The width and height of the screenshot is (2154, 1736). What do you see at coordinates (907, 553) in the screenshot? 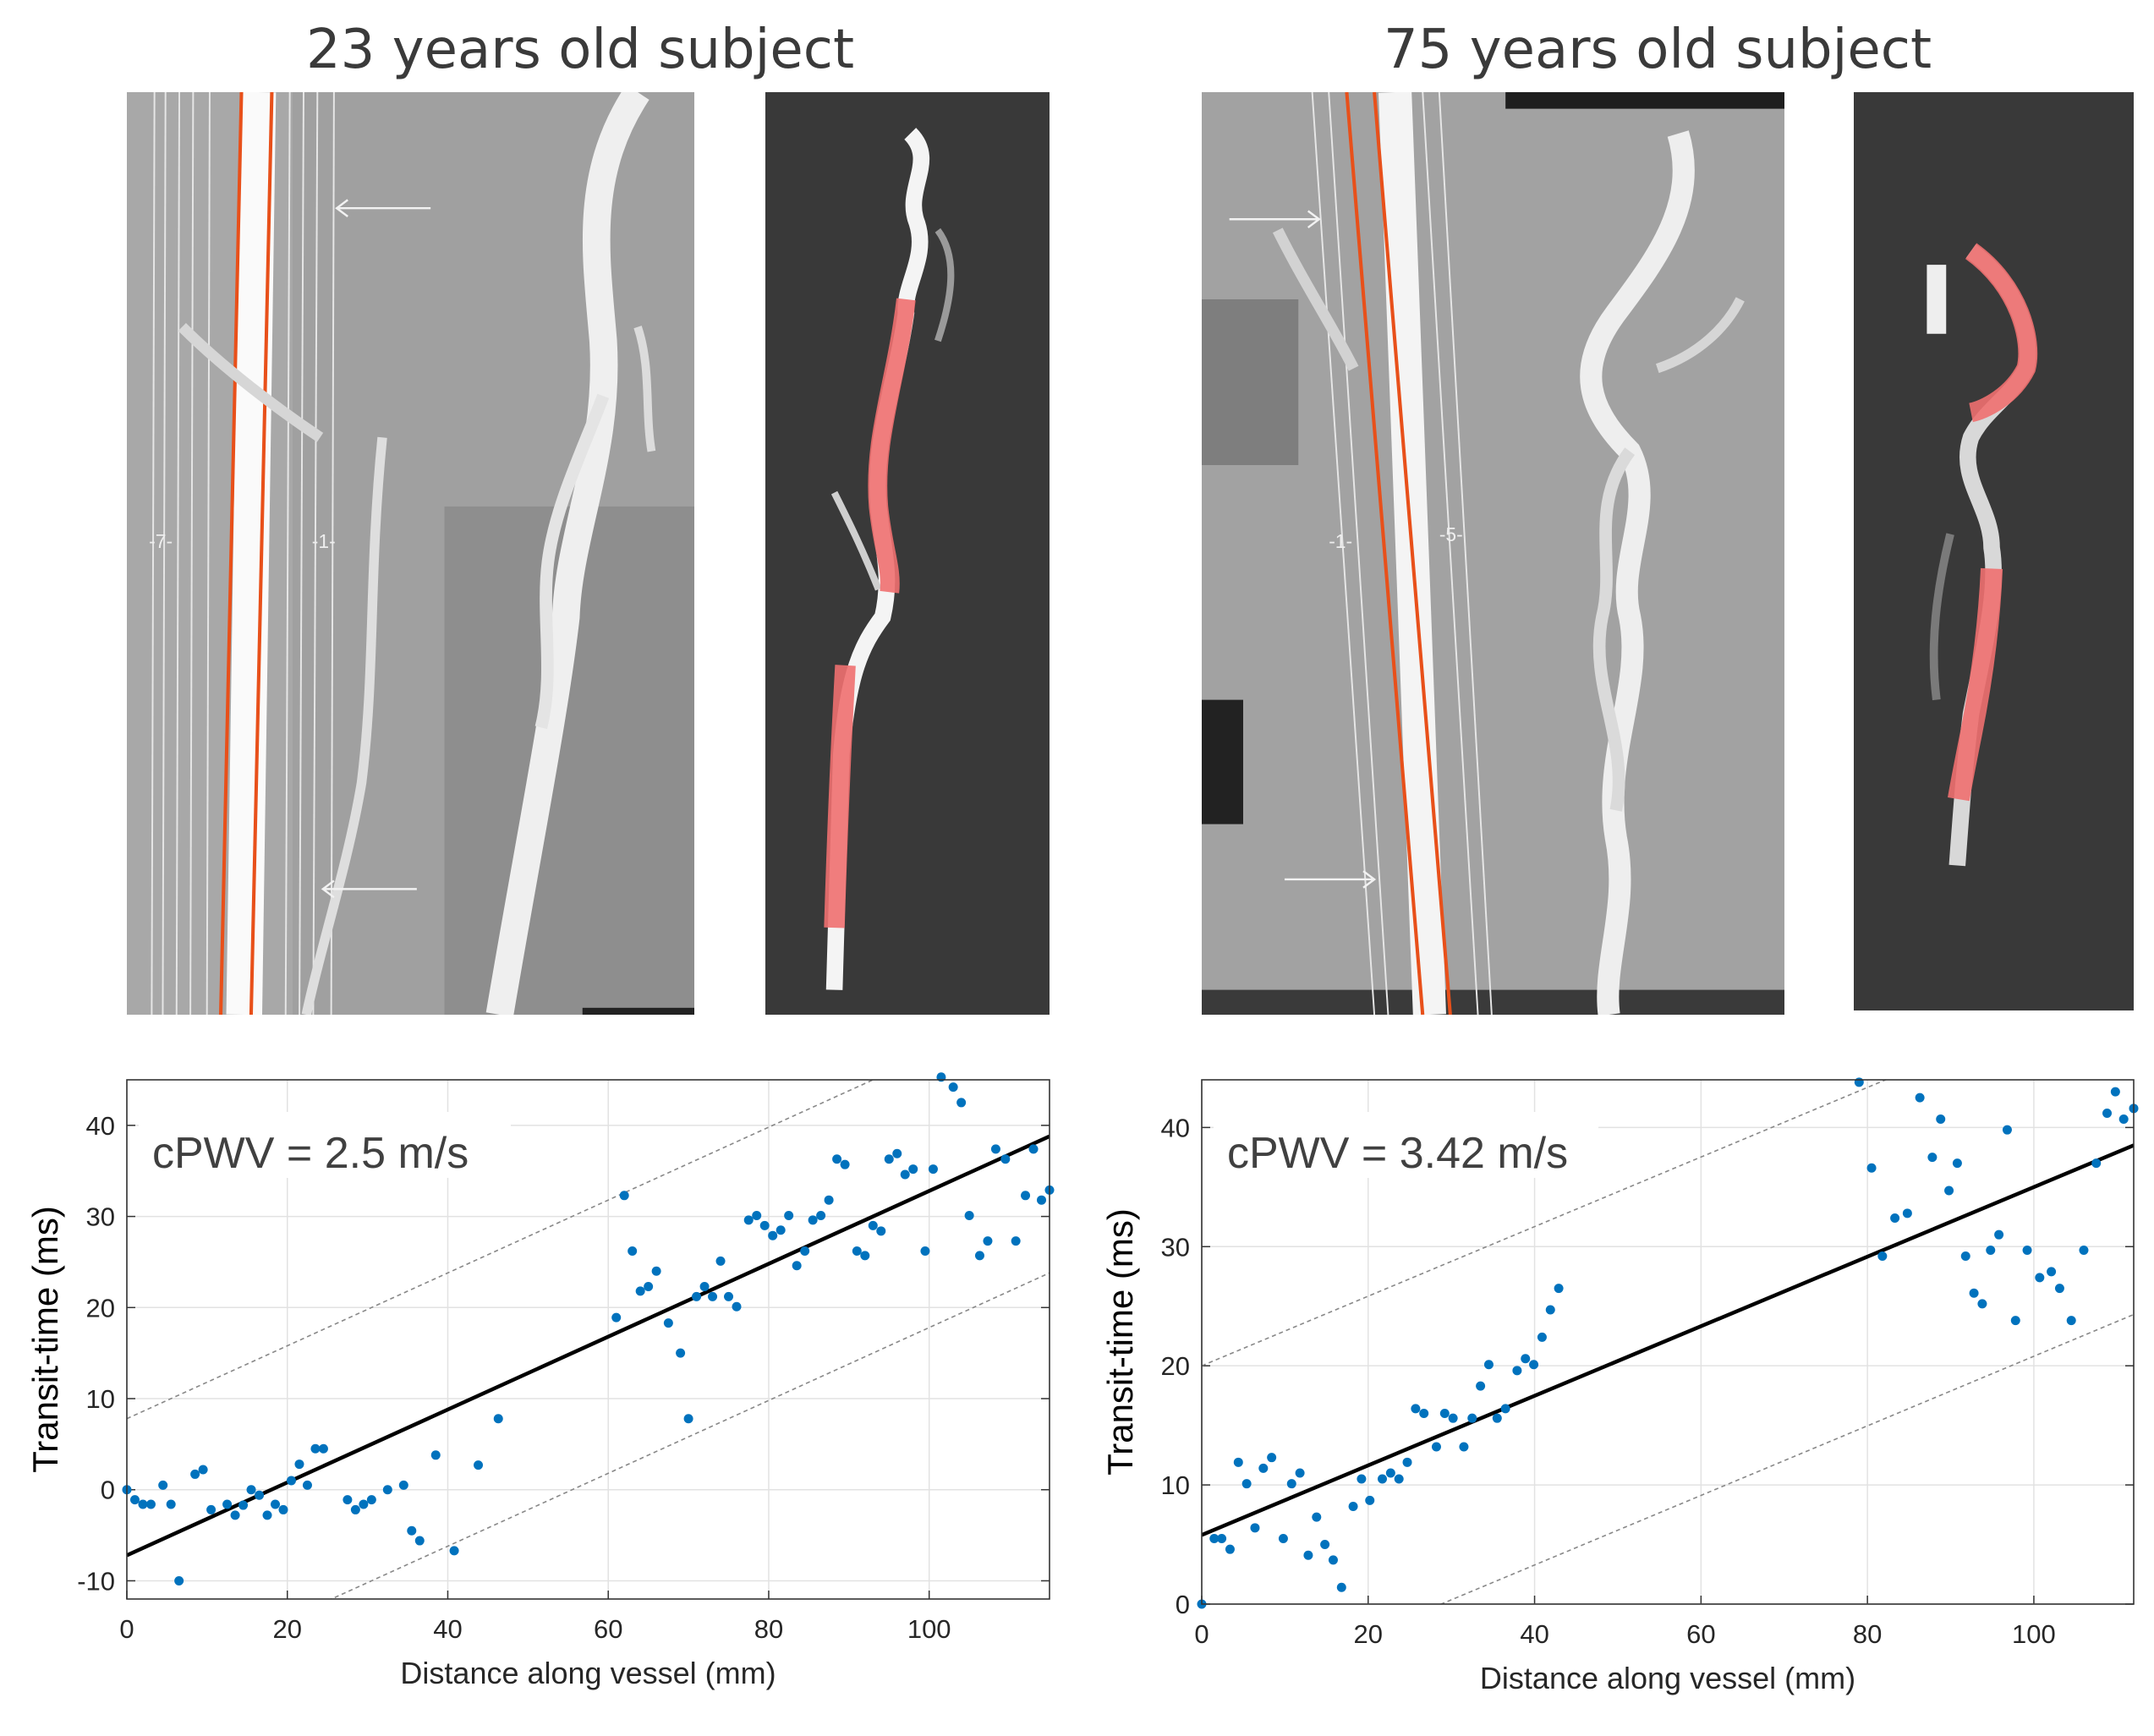
I see `young-segmented-vessel-image` at bounding box center [907, 553].